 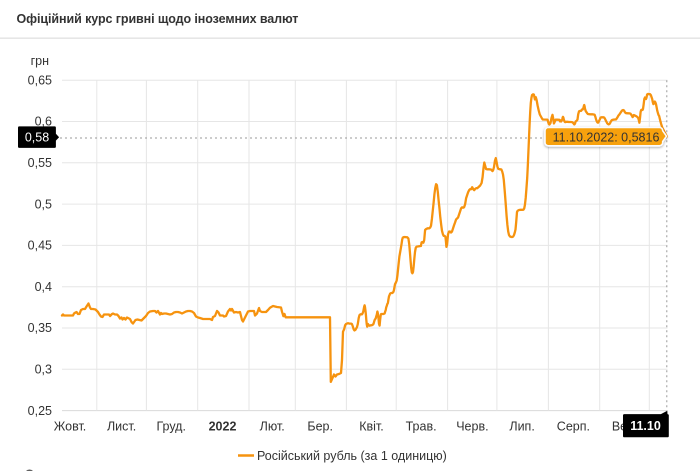 I want to click on svg-text: 0,3, so click(x=43, y=370).